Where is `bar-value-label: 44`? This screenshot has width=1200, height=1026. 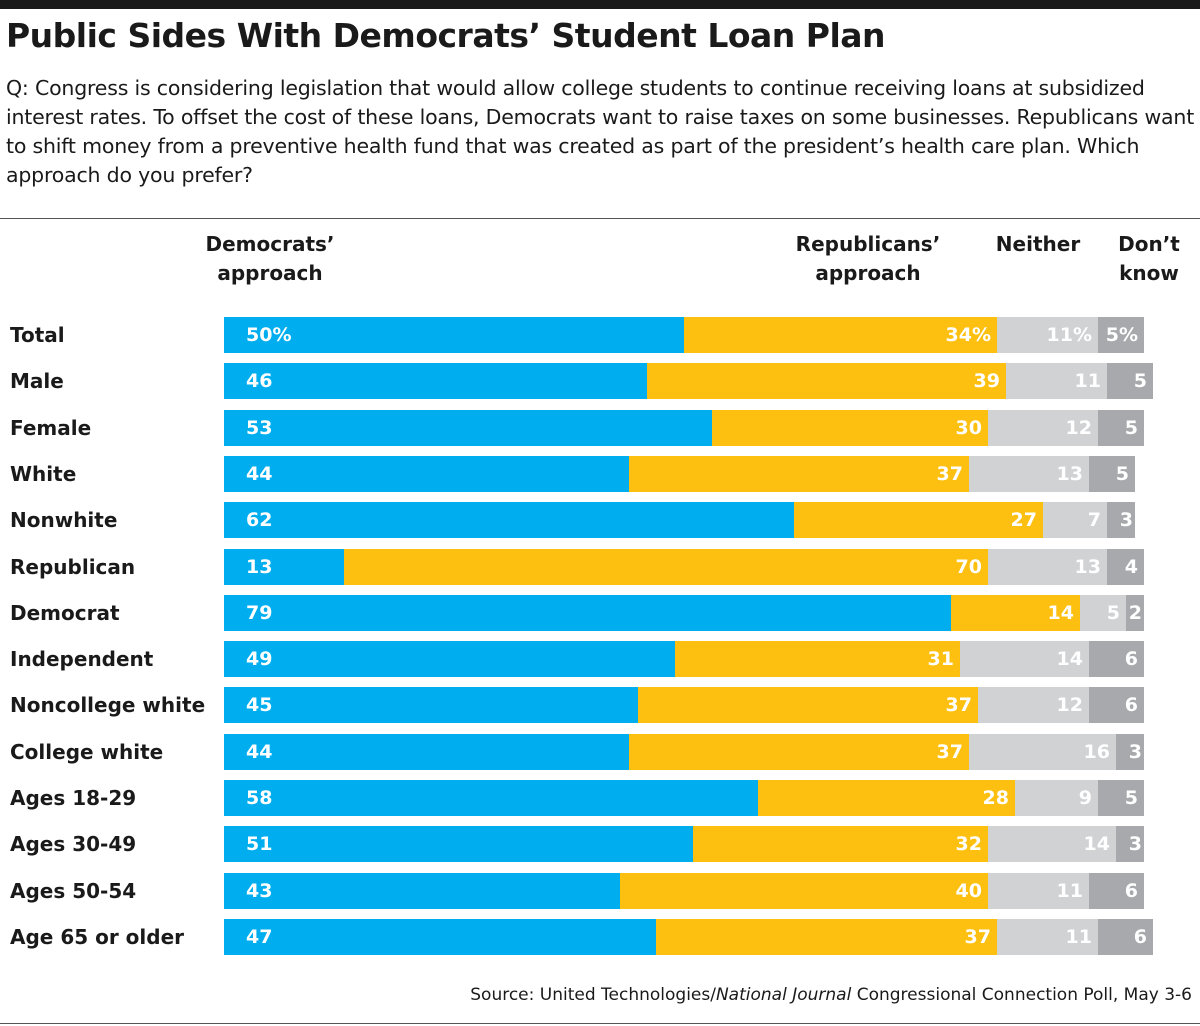
bar-value-label: 44 is located at coordinates (259, 474).